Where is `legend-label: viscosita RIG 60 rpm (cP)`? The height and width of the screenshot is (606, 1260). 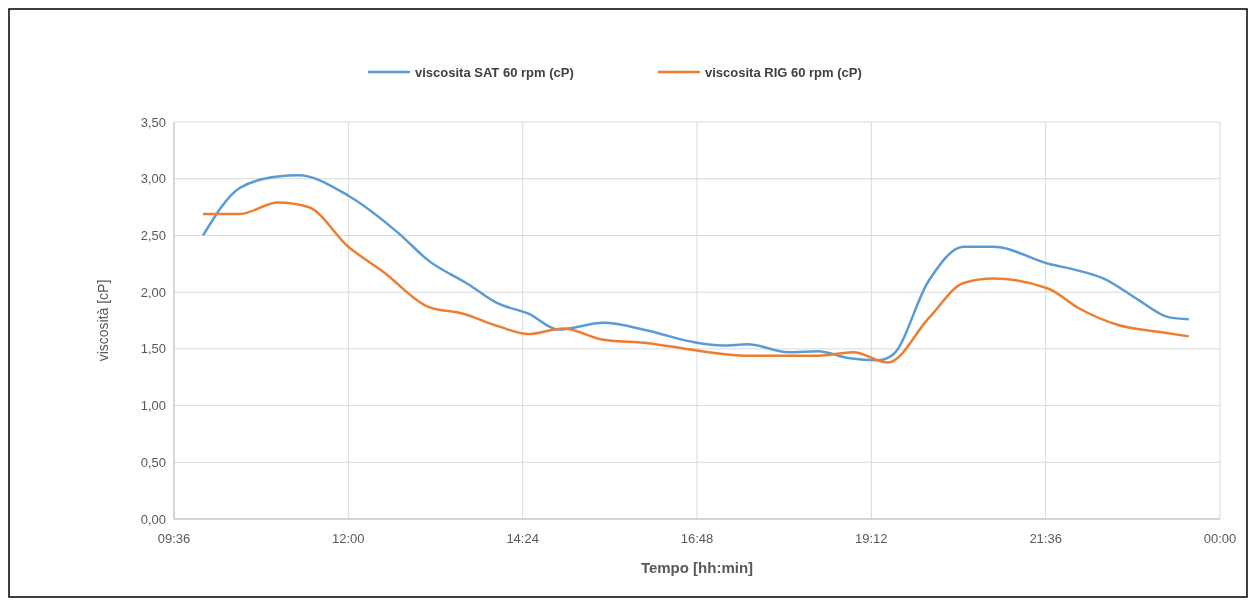
legend-label: viscosita RIG 60 rpm (cP) is located at coordinates (783, 72).